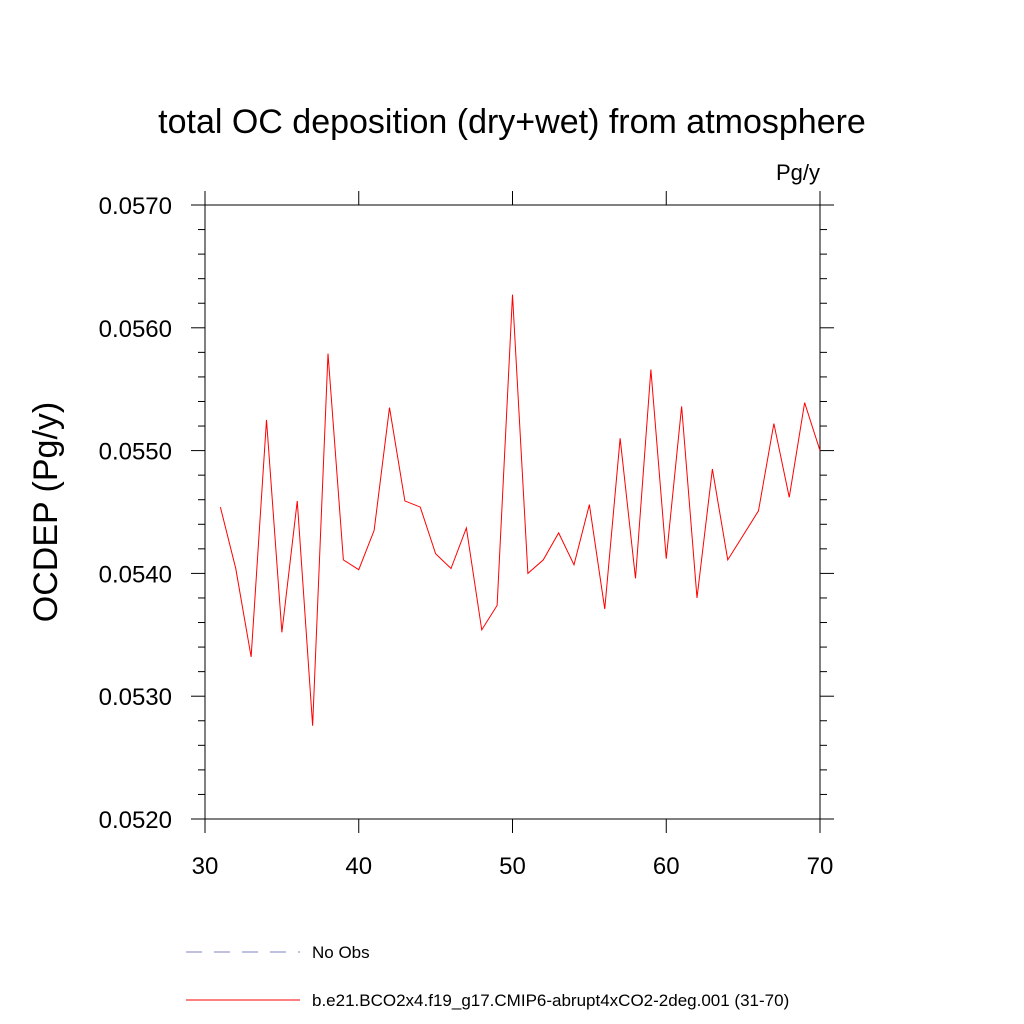 Image resolution: width=1024 pixels, height=1024 pixels. I want to click on legend-label: No Obs, so click(341, 952).